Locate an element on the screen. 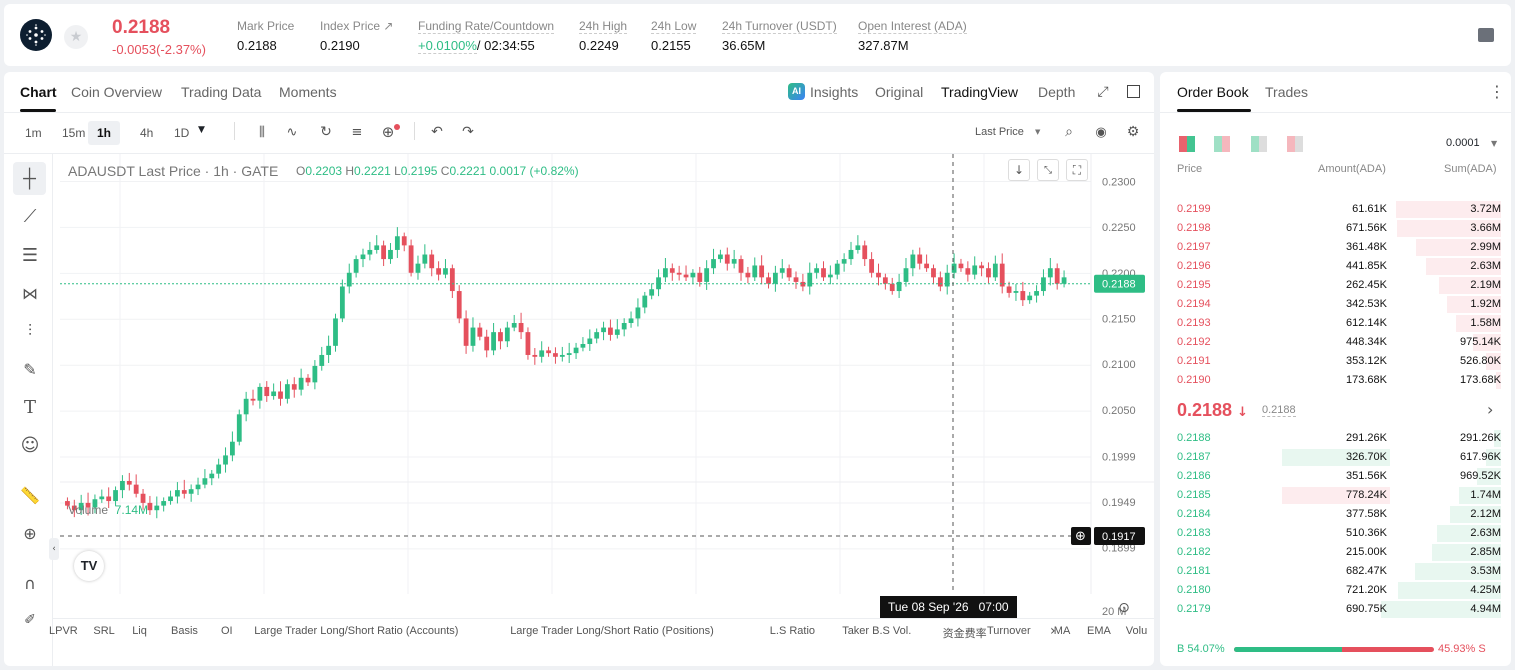 Image resolution: width=1515 pixels, height=670 pixels. indicator-2: Liq is located at coordinates (139, 631).